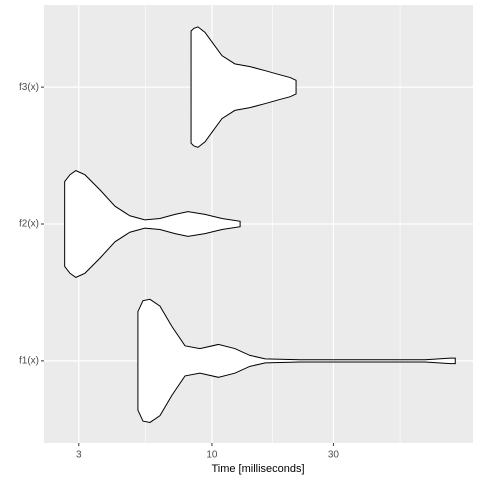  Describe the element at coordinates (257, 469) in the screenshot. I see `x-axis-title: Time [milliseconds]` at that location.